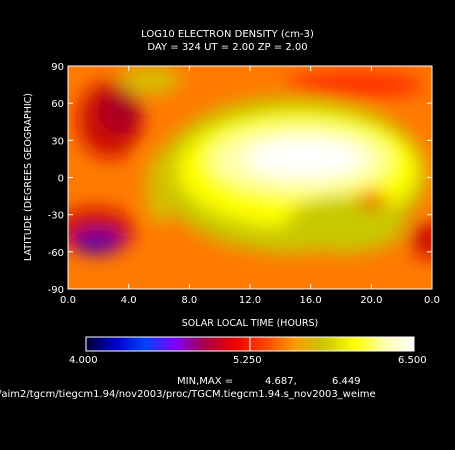 This screenshot has width=455, height=450. I want to click on x-tick-label: 16.0, so click(311, 300).